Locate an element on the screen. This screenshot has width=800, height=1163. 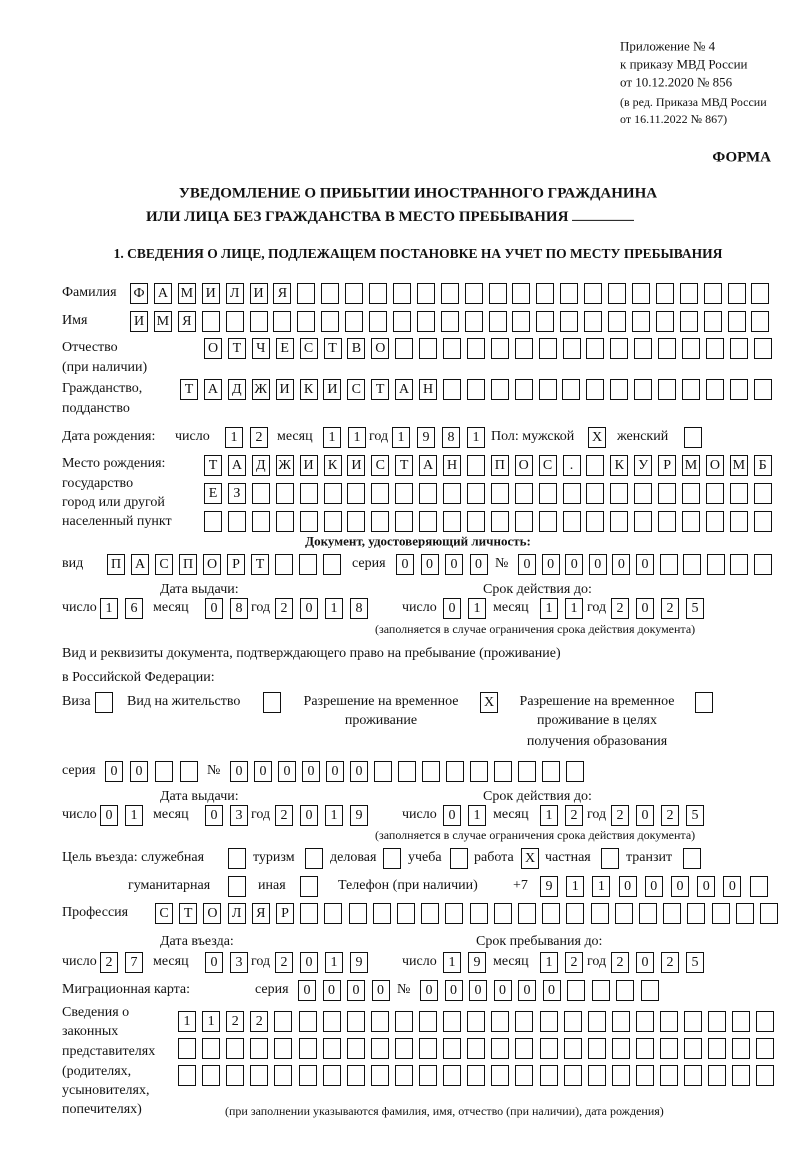
char-box-name: М is located at coordinates (162, 321).